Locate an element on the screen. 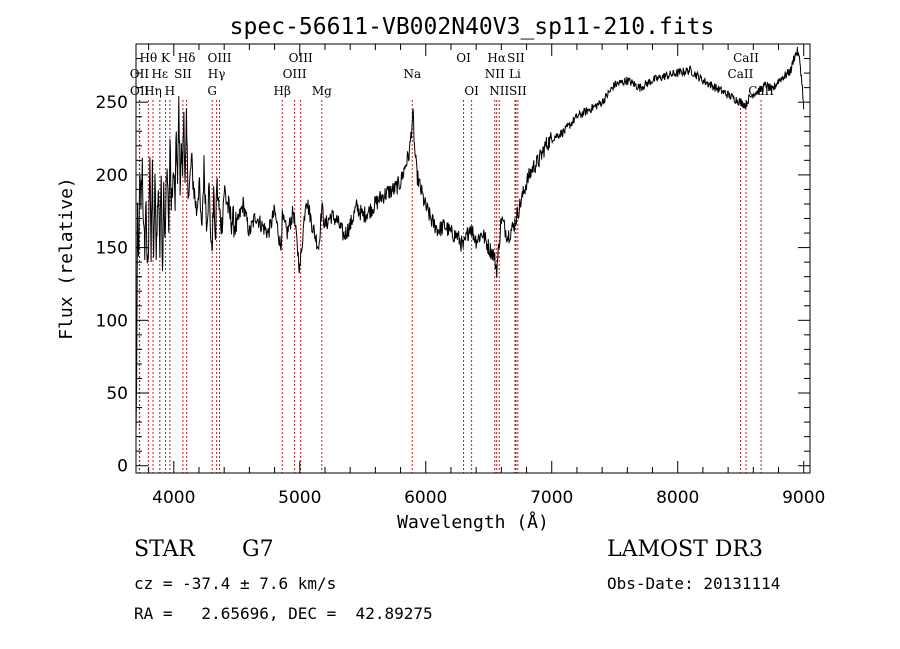  line-marker-label: Mg is located at coordinates (322, 91).